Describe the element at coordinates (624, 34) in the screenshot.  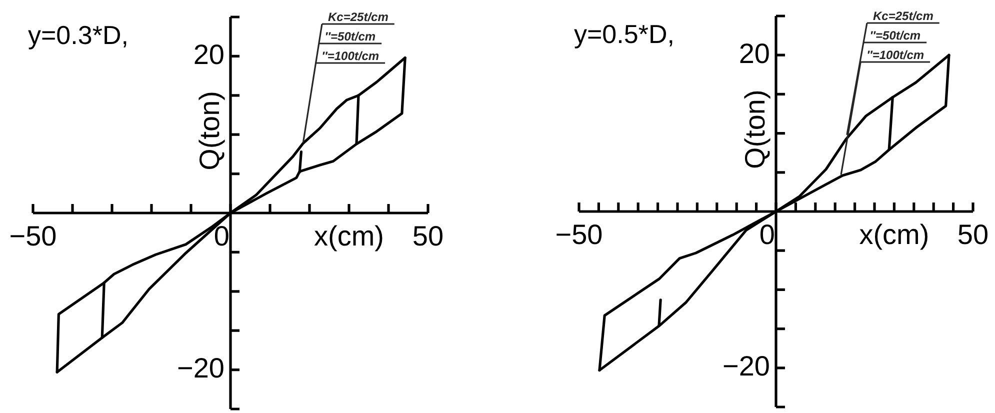
I see `chart-title: y=0.5*D,` at that location.